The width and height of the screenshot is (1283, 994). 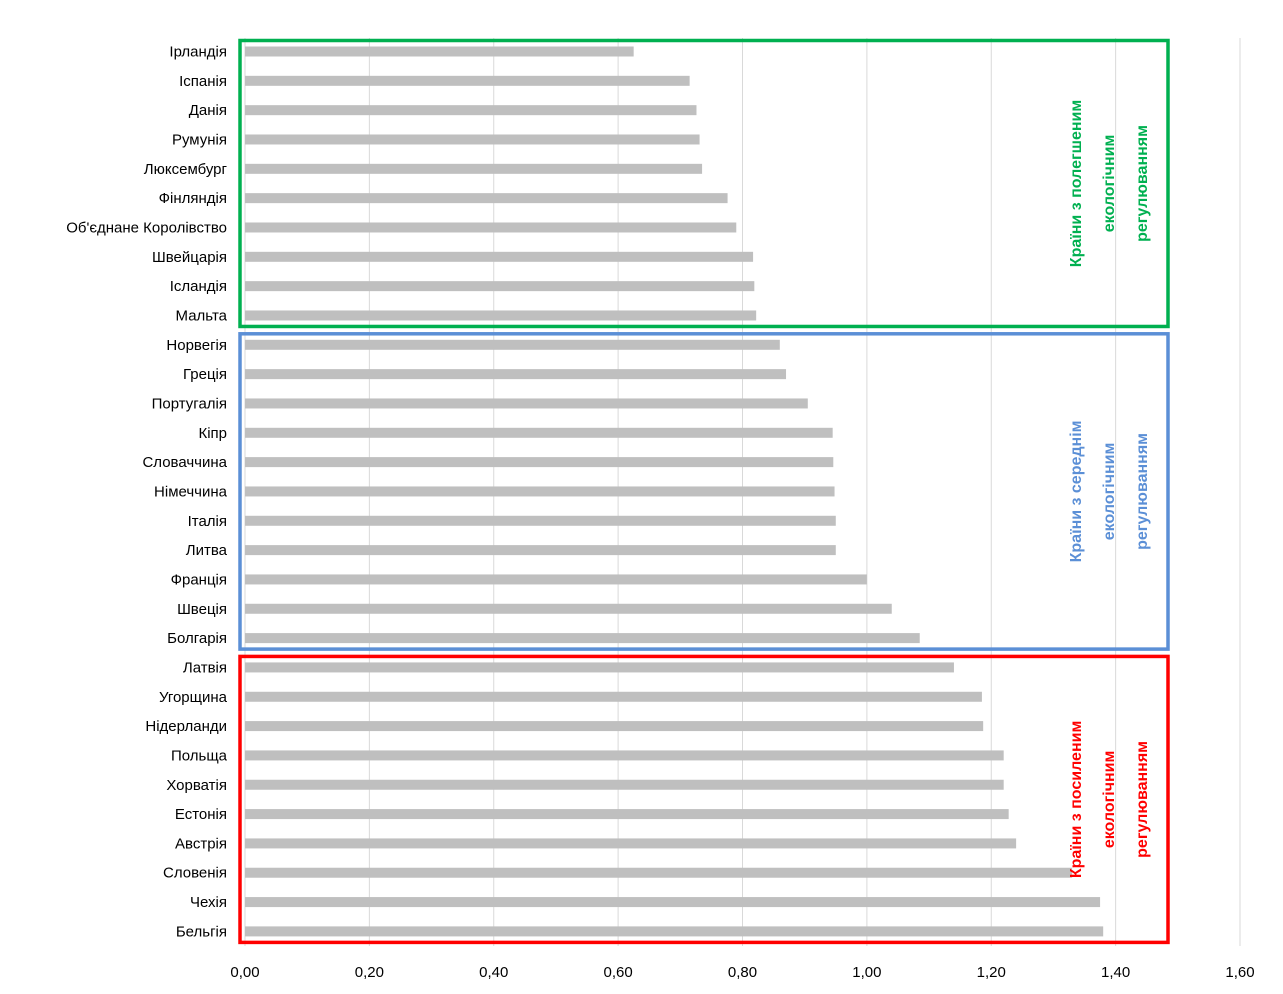 What do you see at coordinates (184, 462) in the screenshot?
I see `category-label: Словаччина` at bounding box center [184, 462].